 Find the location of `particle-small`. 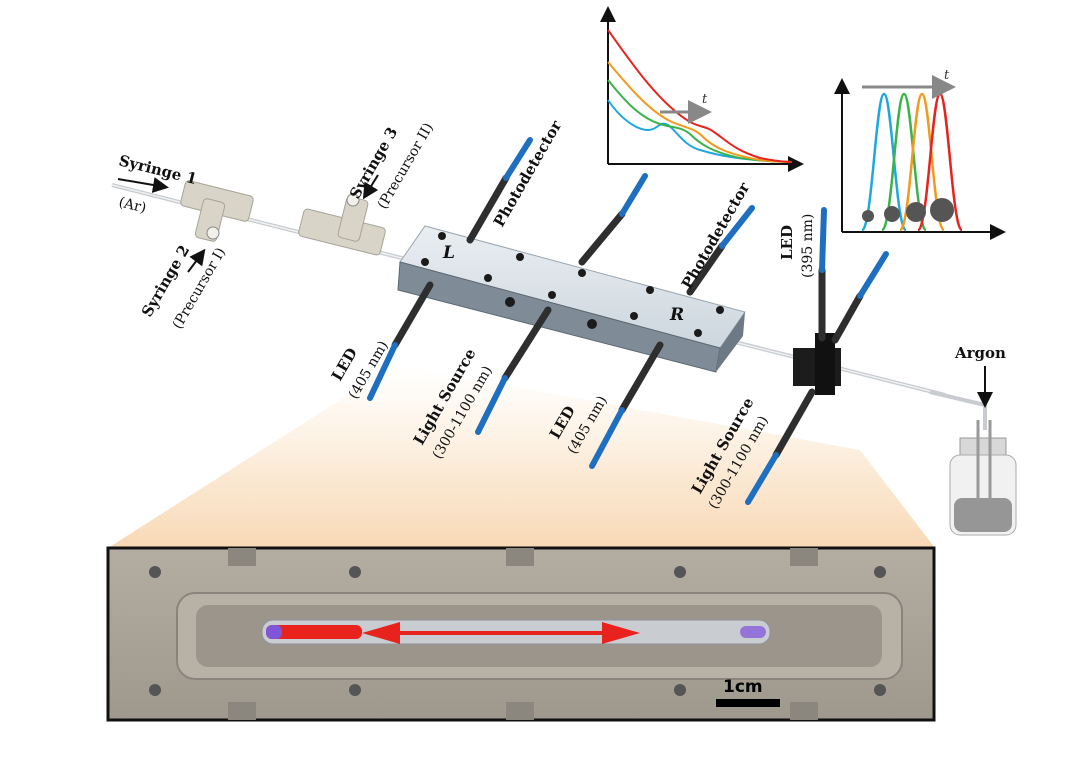

particle-small is located at coordinates (868, 216).